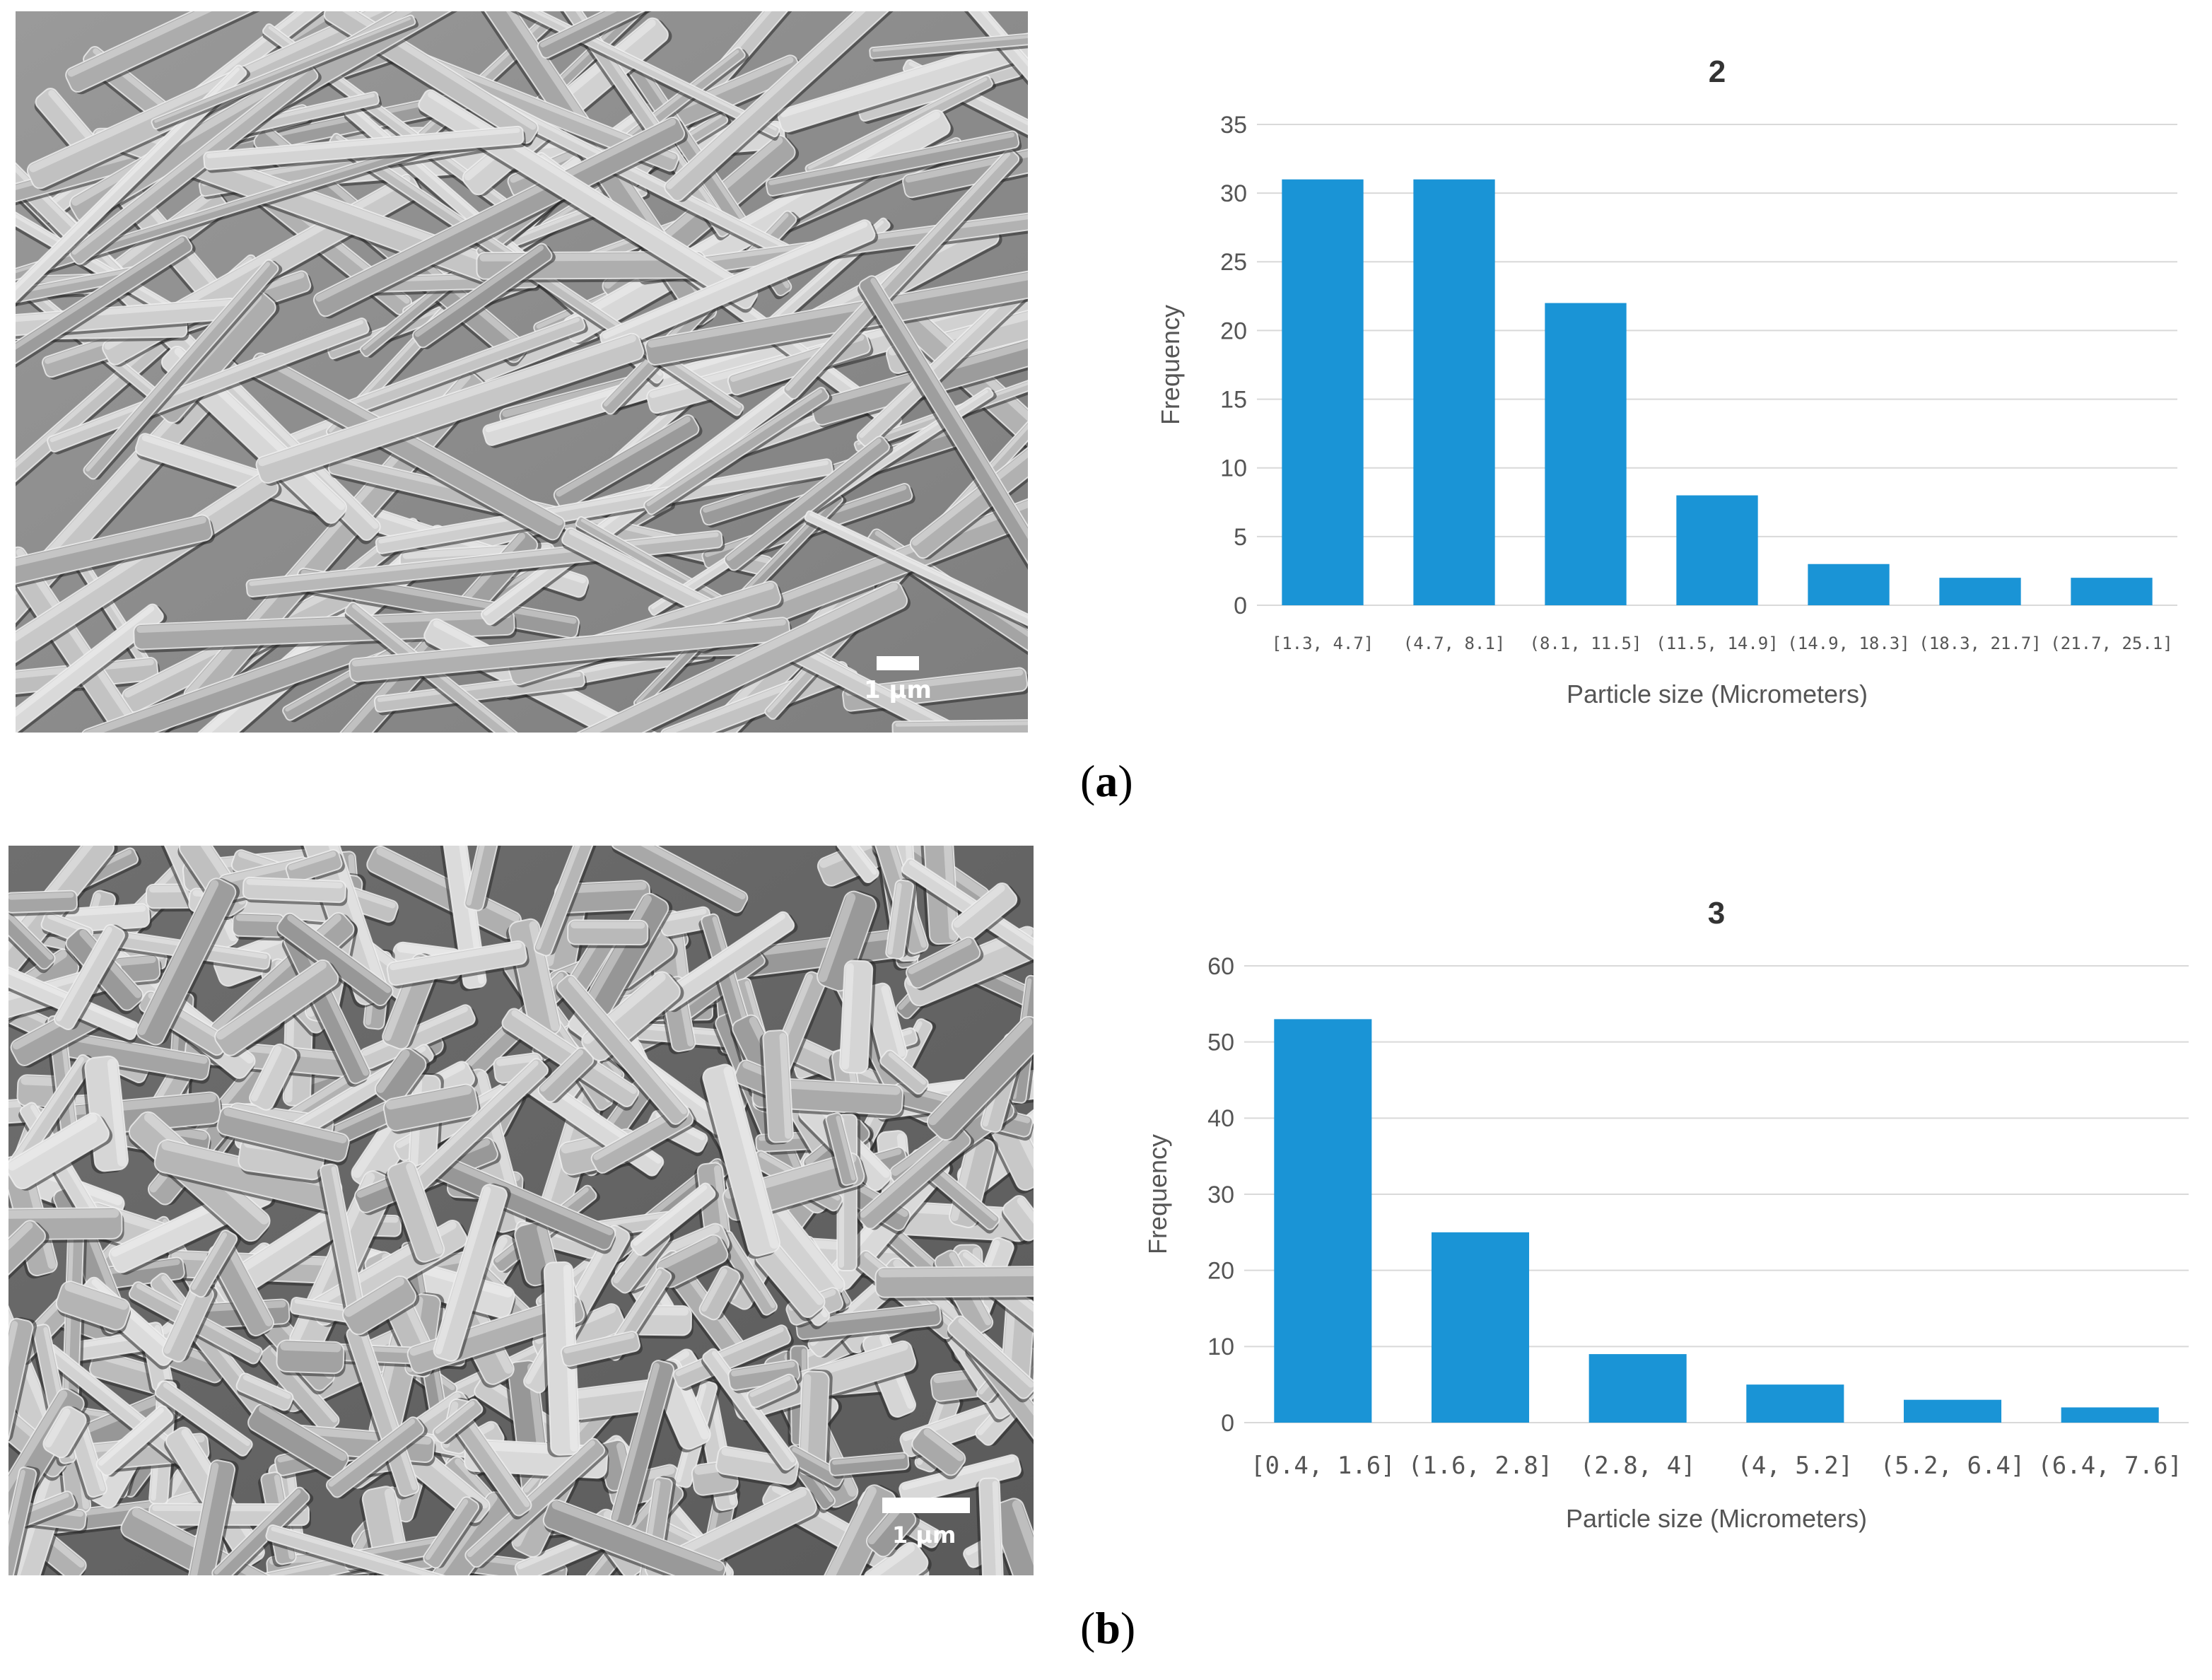  I want to click on y-tick-label-a-1: 5, so click(1240, 537).